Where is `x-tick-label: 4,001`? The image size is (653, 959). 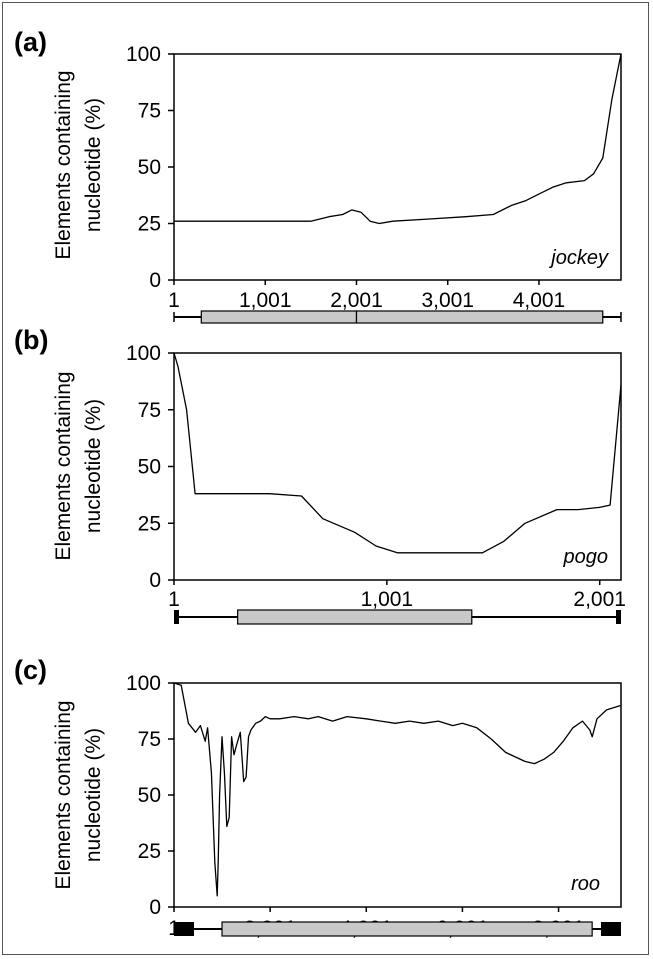
x-tick-label: 4,001 is located at coordinates (539, 300).